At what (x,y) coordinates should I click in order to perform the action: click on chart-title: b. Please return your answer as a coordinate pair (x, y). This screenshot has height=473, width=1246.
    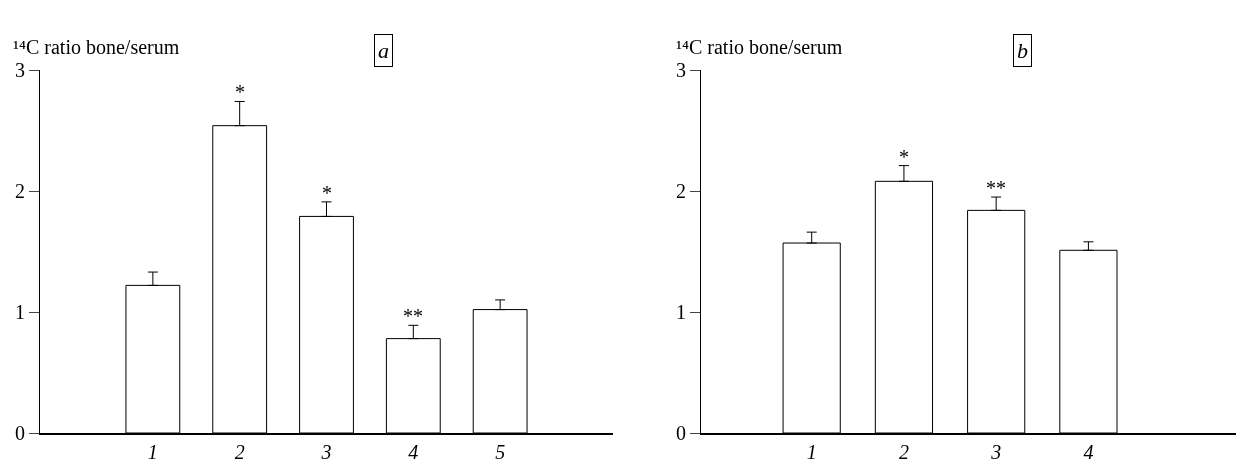
    Looking at the image, I should click on (1022, 50).